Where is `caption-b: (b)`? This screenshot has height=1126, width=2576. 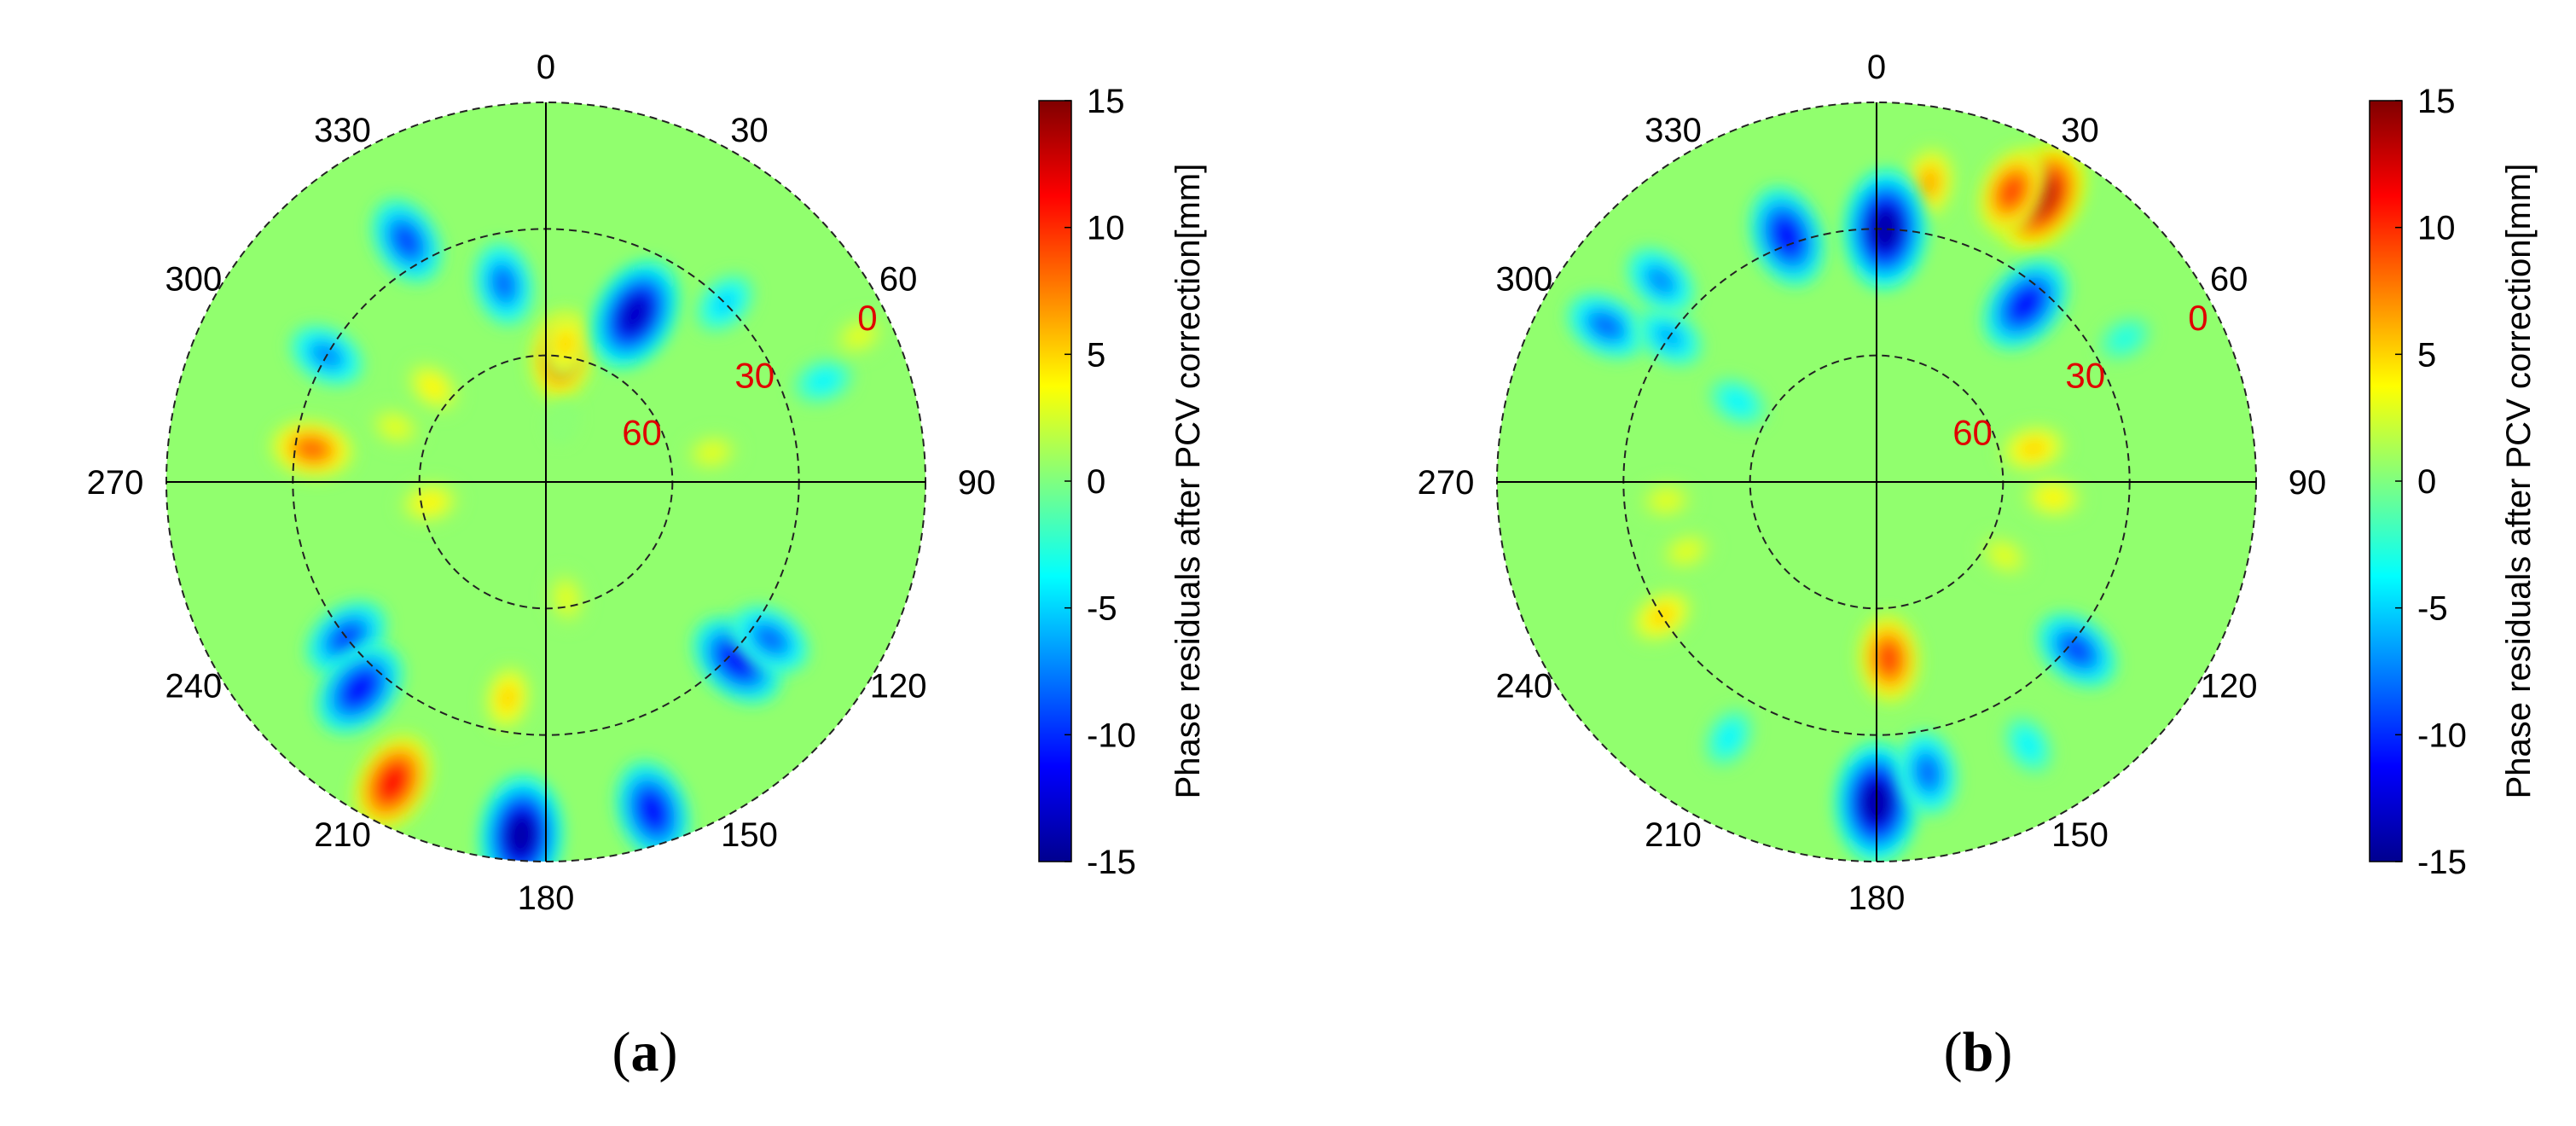
caption-b: (b) is located at coordinates (1978, 1052).